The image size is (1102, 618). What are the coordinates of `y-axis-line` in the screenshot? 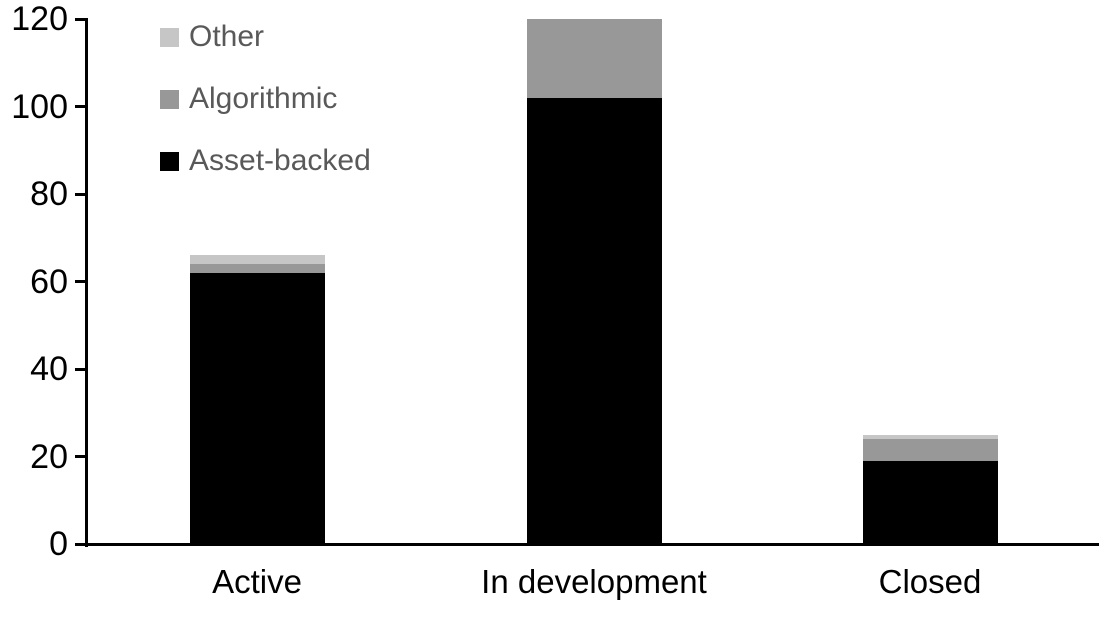 It's located at (86, 283).